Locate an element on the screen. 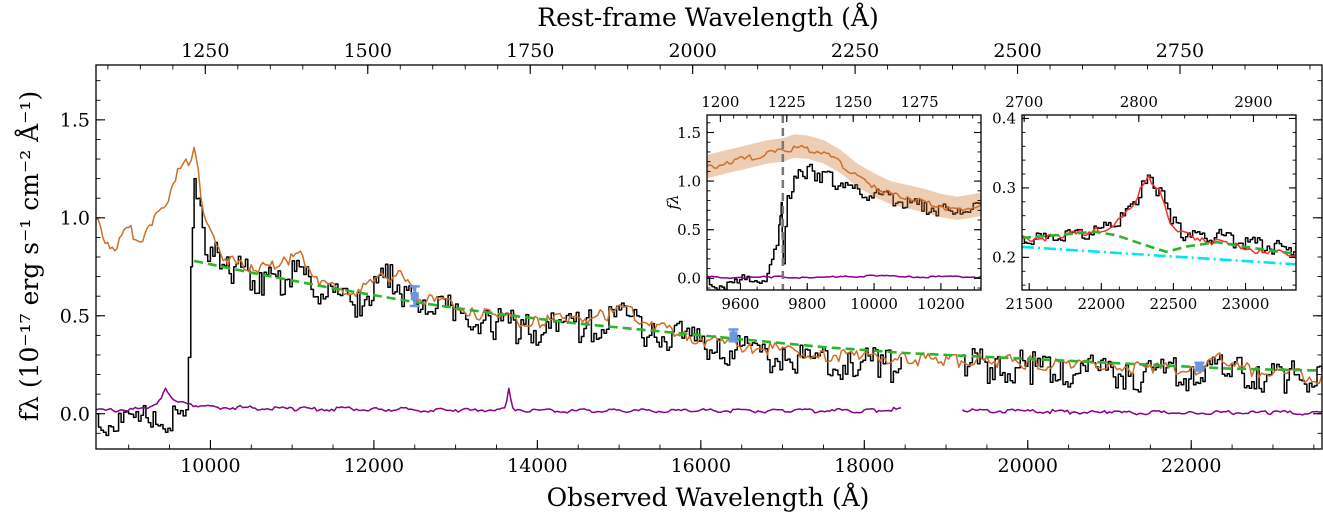  x-tick-label: 9800 is located at coordinates (807, 304).